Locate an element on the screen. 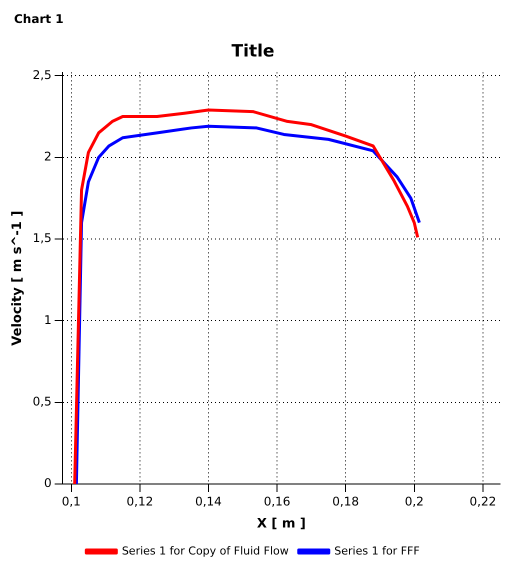 The width and height of the screenshot is (508, 567). x-tick-label: 0,22 is located at coordinates (482, 501).